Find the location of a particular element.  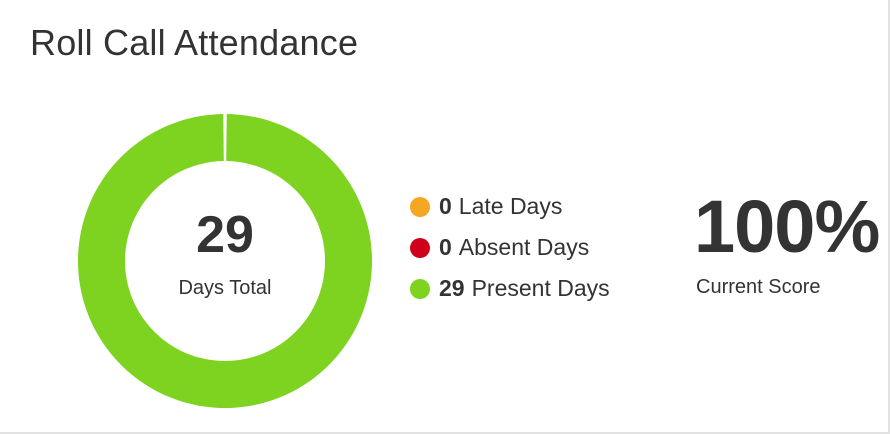

absent-days-count: 0 is located at coordinates (445, 247).